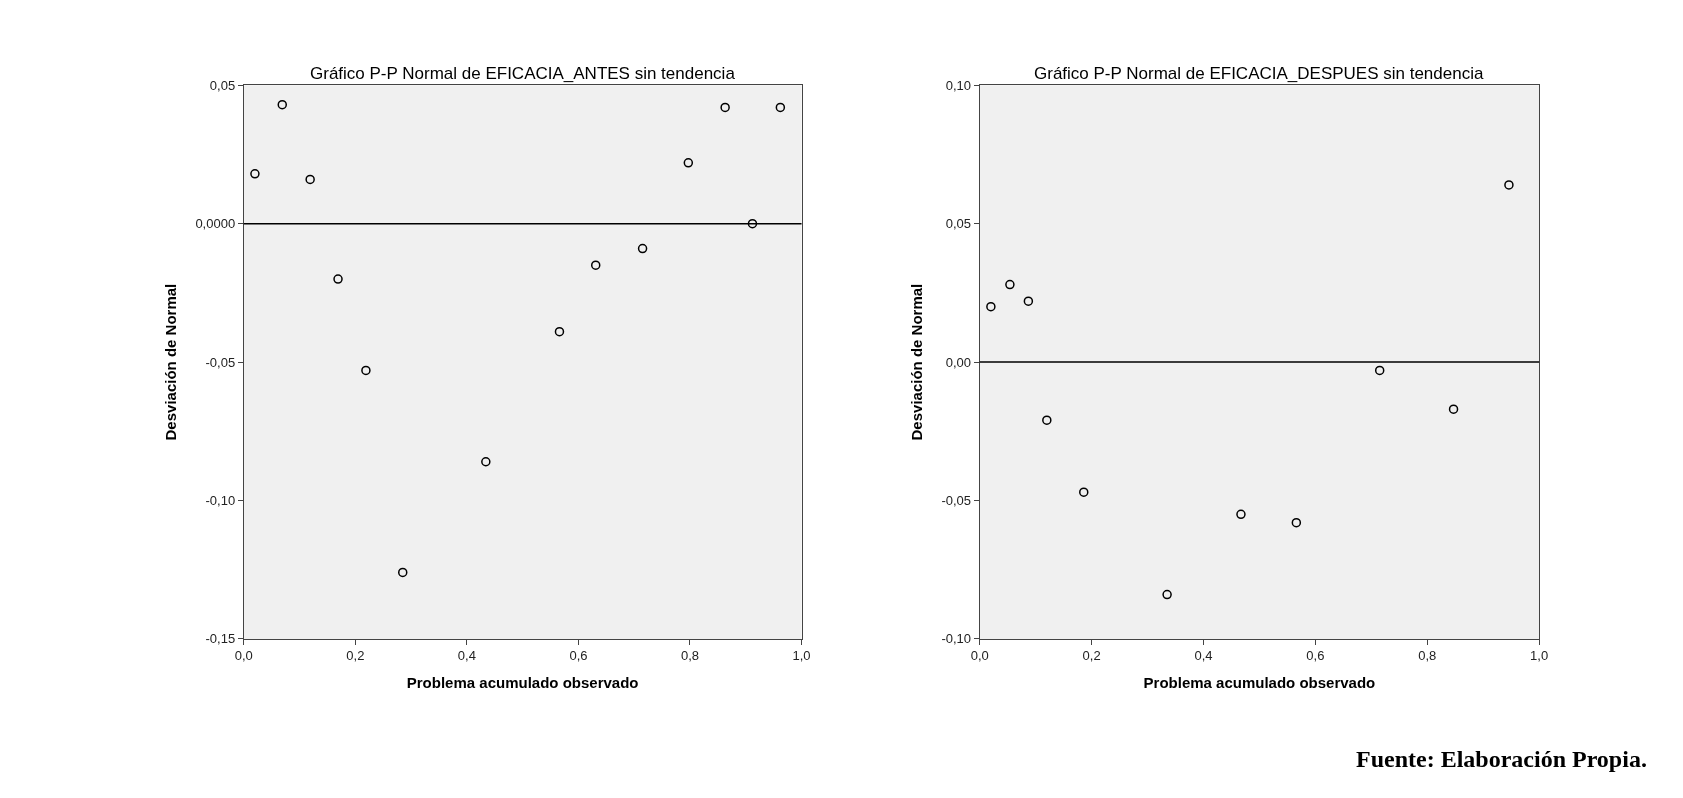 The image size is (1683, 798). I want to click on y-tick-label: -0,15, so click(220, 639).